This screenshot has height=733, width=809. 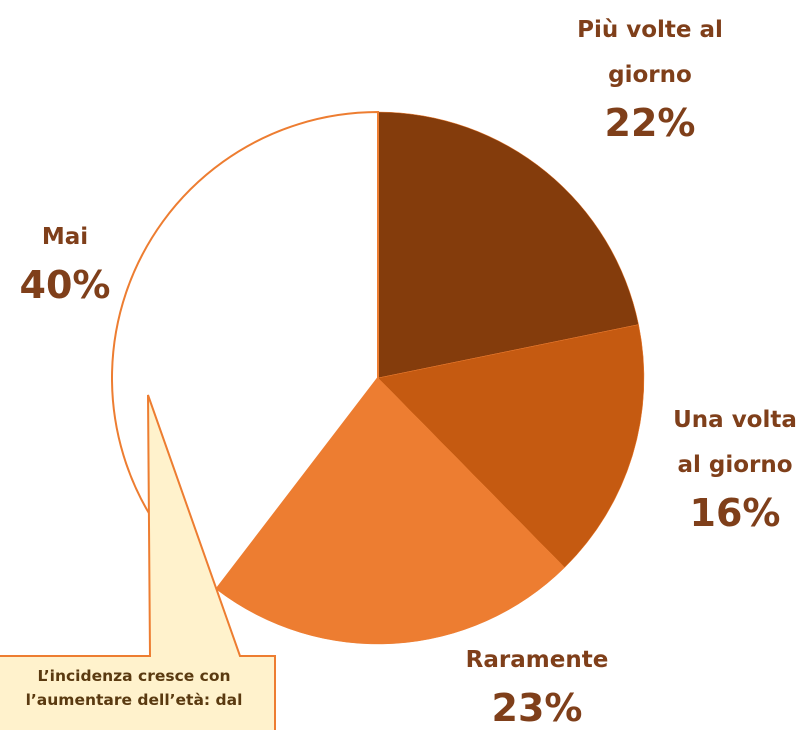 I want to click on value-label: 23%, so click(x=537, y=708).